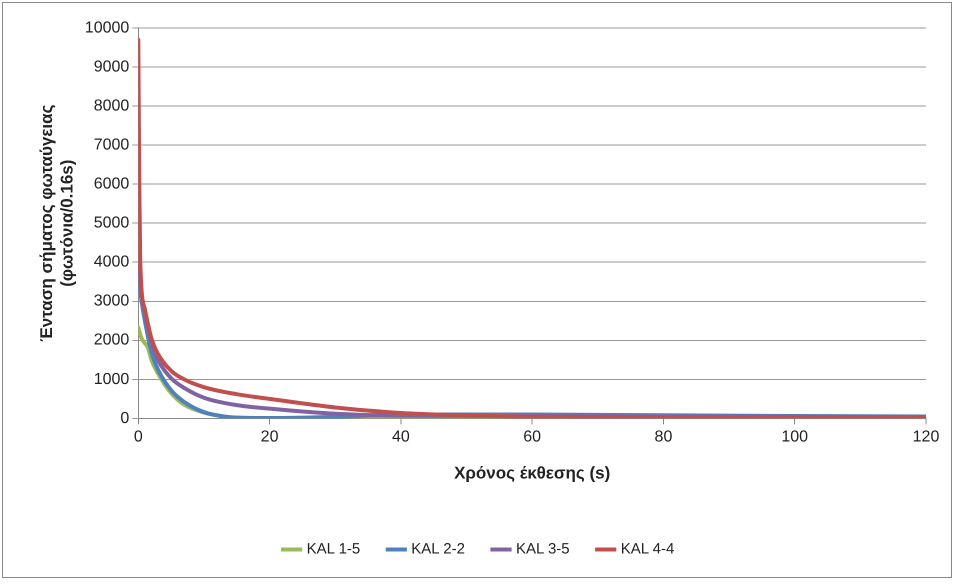 This screenshot has width=958, height=584. What do you see at coordinates (125, 418) in the screenshot?
I see `y-tick-label: 0` at bounding box center [125, 418].